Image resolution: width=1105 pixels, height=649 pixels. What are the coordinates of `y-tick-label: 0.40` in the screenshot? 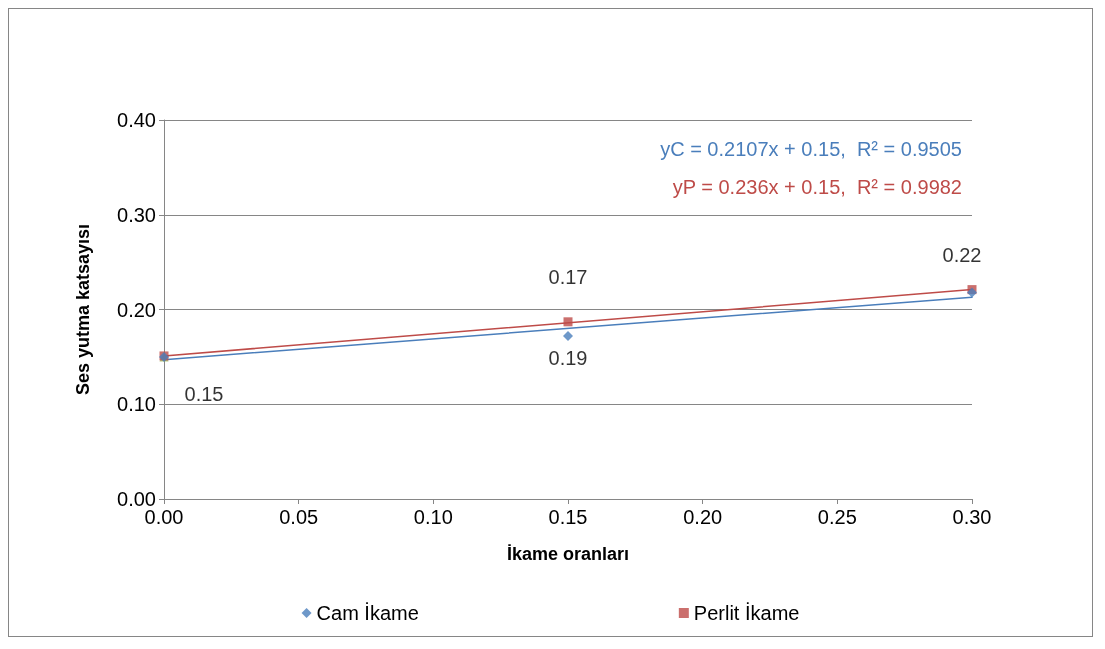 It's located at (136, 120).